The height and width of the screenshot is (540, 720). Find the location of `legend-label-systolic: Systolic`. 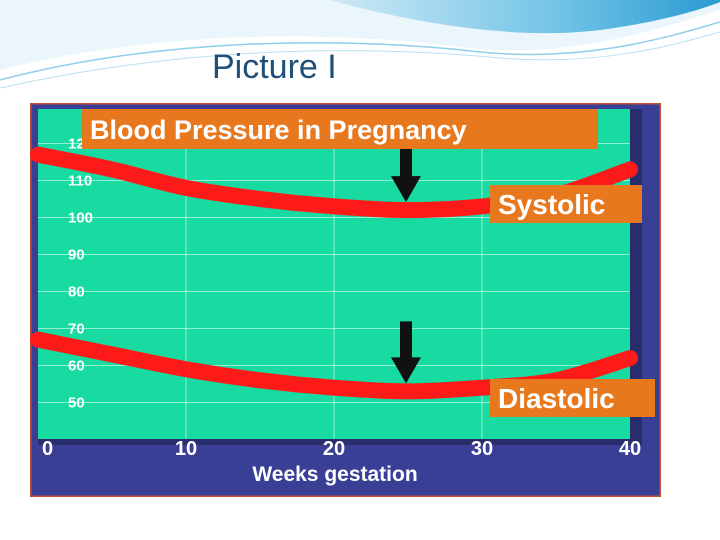

legend-label-systolic: Systolic is located at coordinates (566, 204).